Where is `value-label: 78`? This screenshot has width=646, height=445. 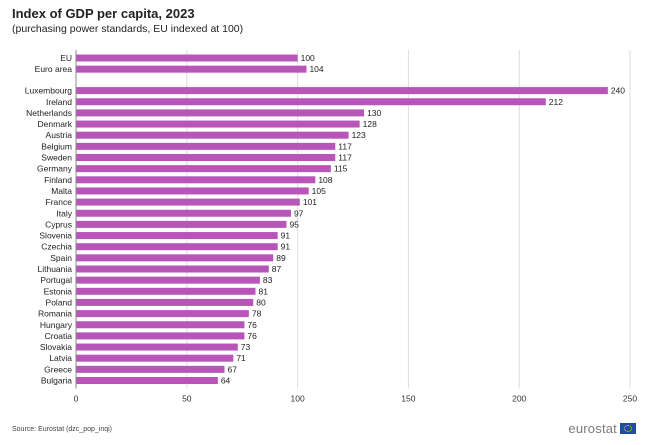 value-label: 78 is located at coordinates (257, 314).